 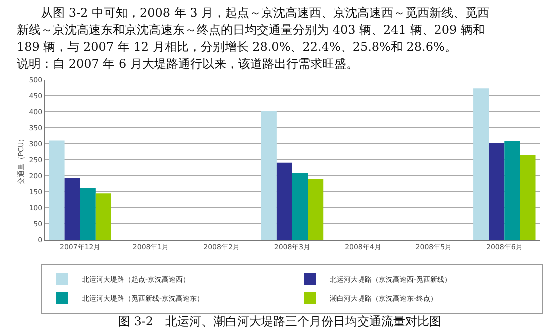 I want to click on text: 说明：自 2007 年 6 月大堤路通行以来，该道路出行需求旺盛。, so click(x=187, y=64).